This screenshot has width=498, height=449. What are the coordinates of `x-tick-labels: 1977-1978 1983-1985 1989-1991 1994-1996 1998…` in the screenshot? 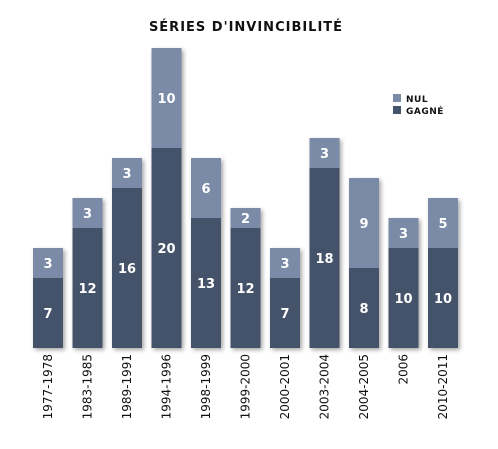 It's located at (245, 386).